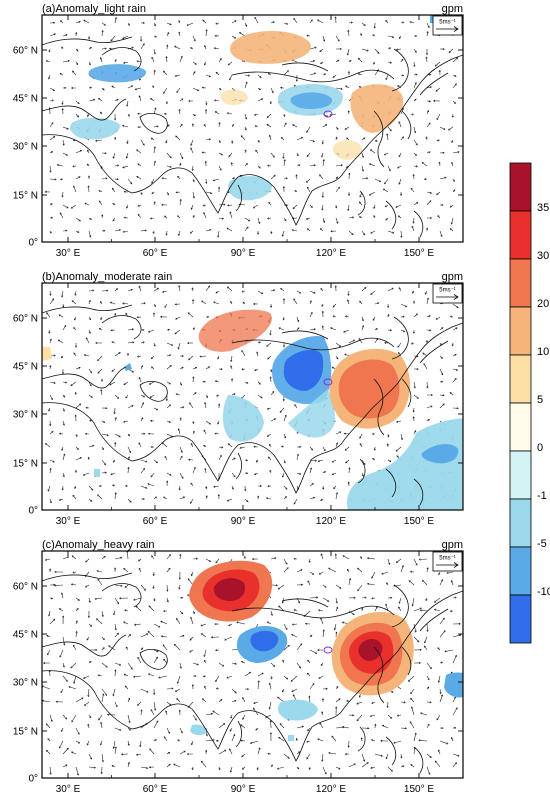  What do you see at coordinates (107, 277) in the screenshot?
I see `panel-title: (b)Anomaly_moderate rain` at bounding box center [107, 277].